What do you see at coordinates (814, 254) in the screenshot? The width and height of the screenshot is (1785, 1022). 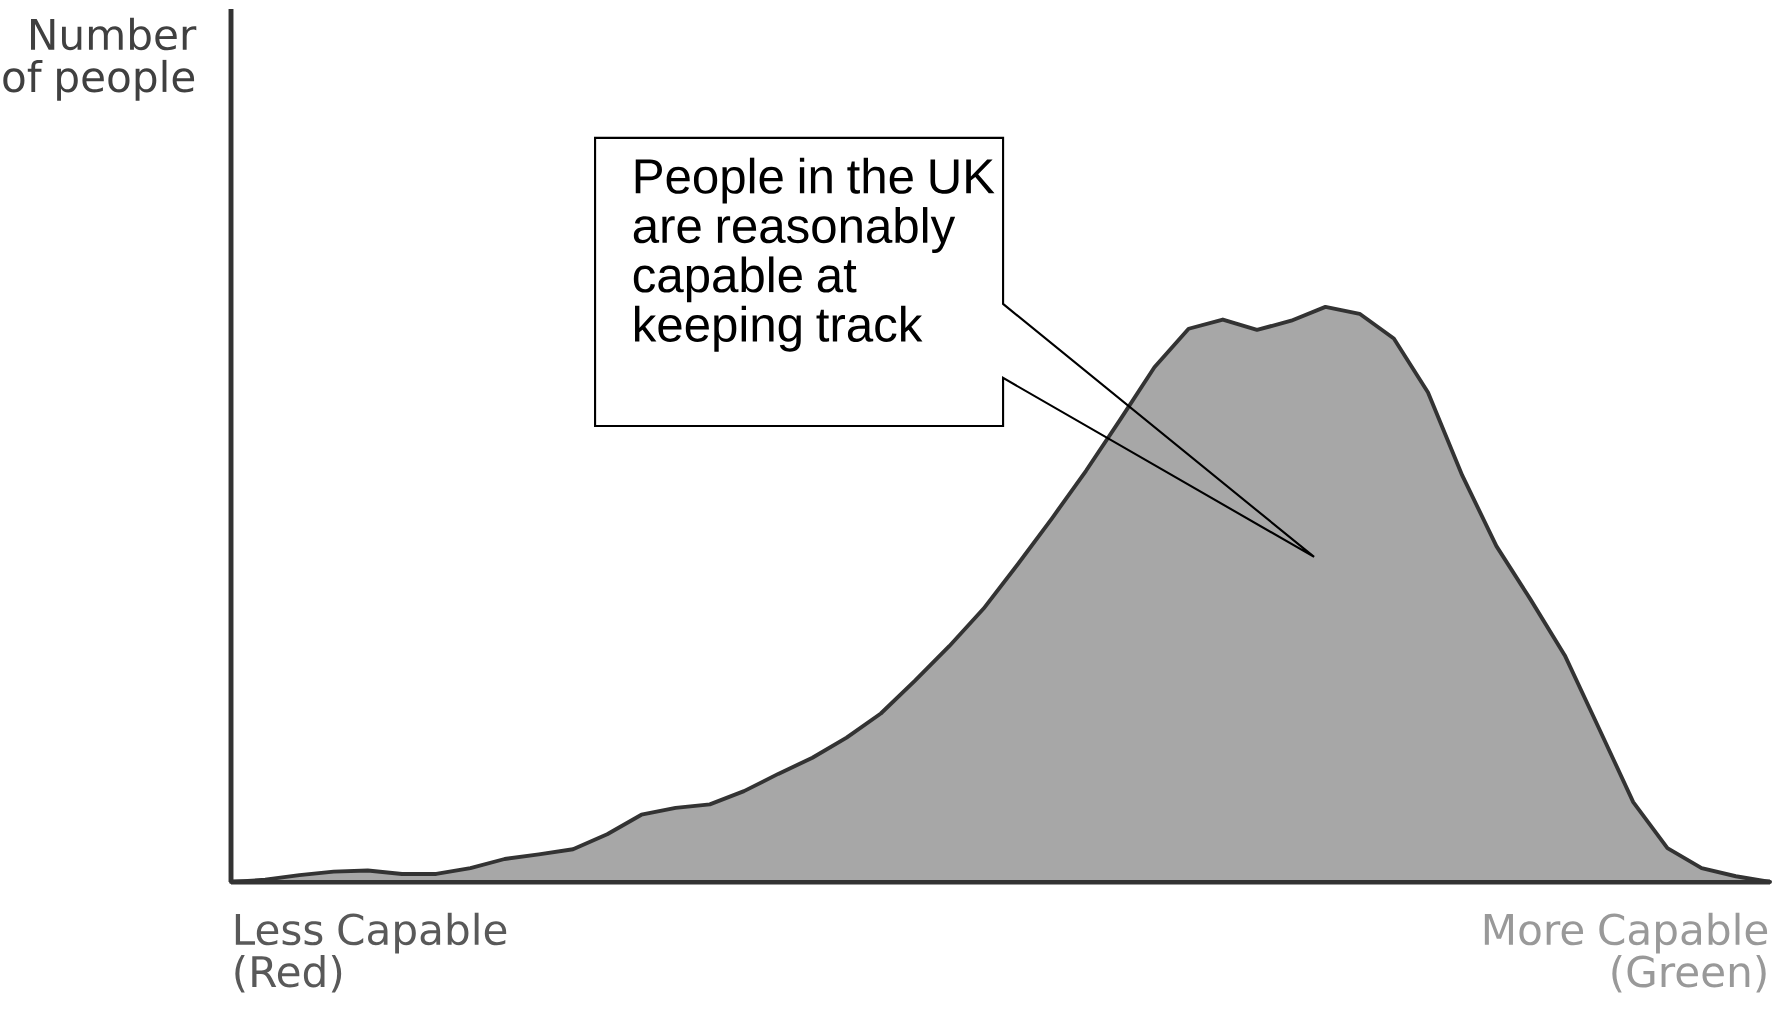 I see `annotation: People in the UK are reasonably capable at keeping track` at bounding box center [814, 254].